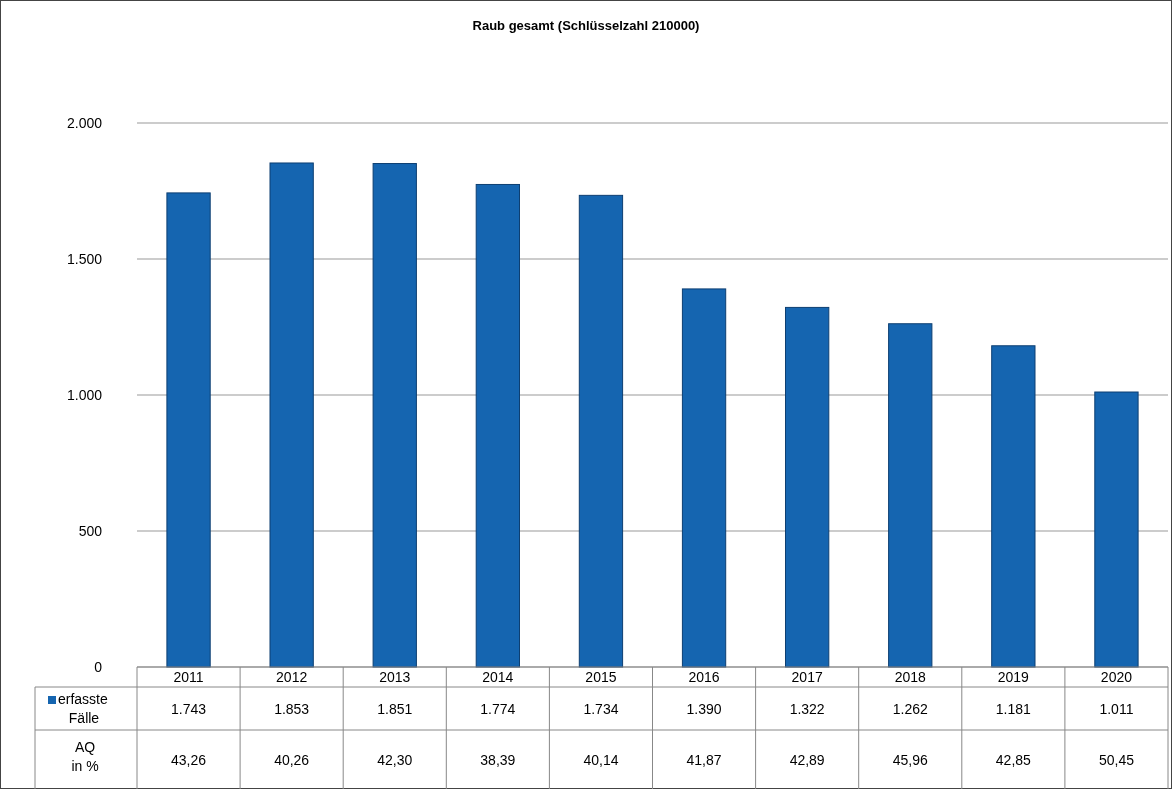  Describe the element at coordinates (395, 759) in the screenshot. I see `text: 42,30` at that location.